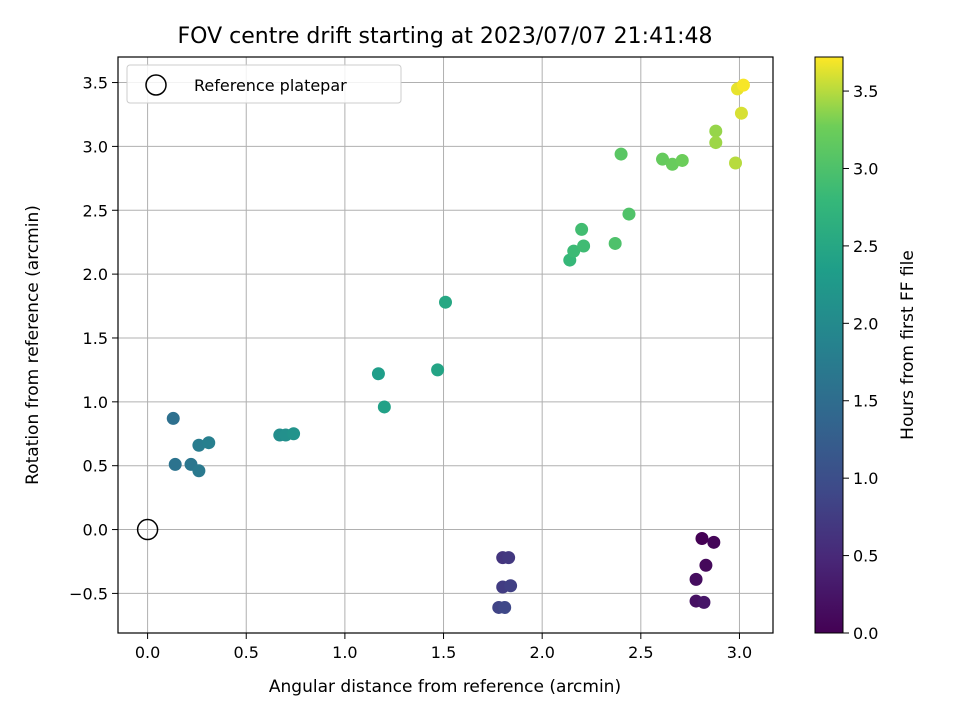 The width and height of the screenshot is (960, 720). What do you see at coordinates (860, 362) in the screenshot?
I see `colorbar-ticks: 0.0 0.5 1.0 1.5 2.0 2.5 3.0 3.5` at bounding box center [860, 362].